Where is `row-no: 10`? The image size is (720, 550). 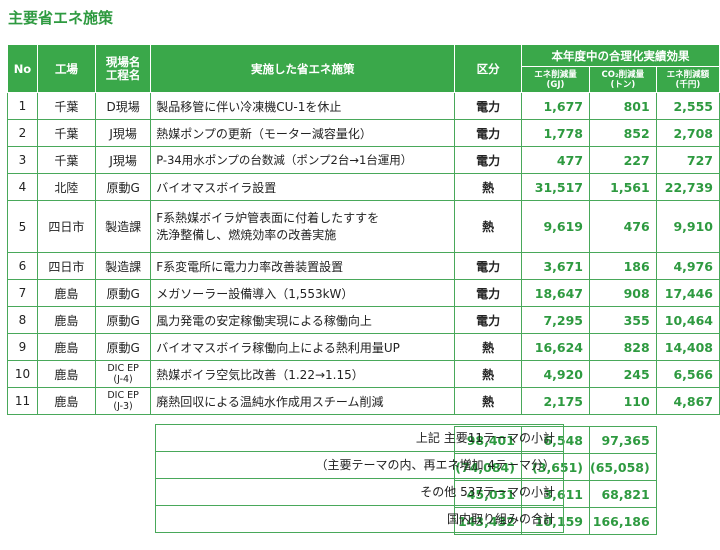
row-no: 10 is located at coordinates (22, 374).